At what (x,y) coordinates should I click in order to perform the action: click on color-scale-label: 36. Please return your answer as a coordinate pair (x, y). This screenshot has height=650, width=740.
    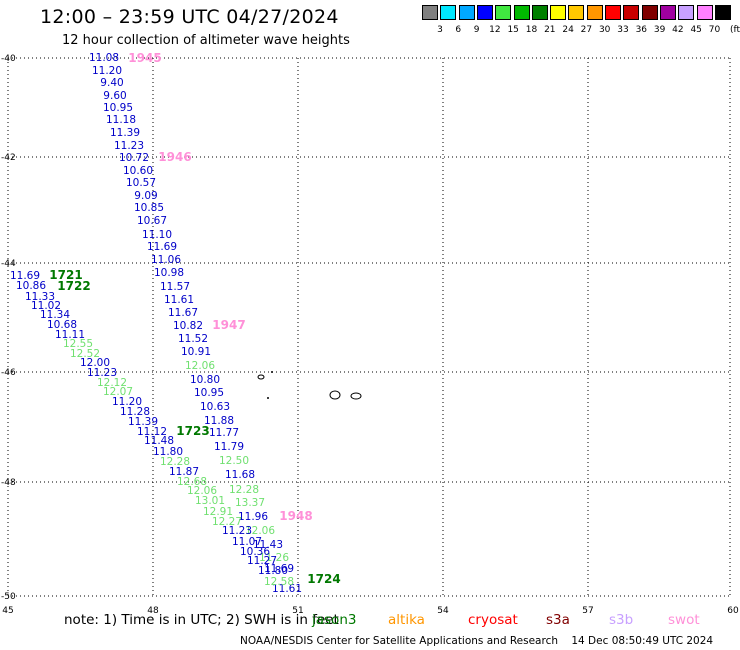
    Looking at the image, I should click on (641, 30).